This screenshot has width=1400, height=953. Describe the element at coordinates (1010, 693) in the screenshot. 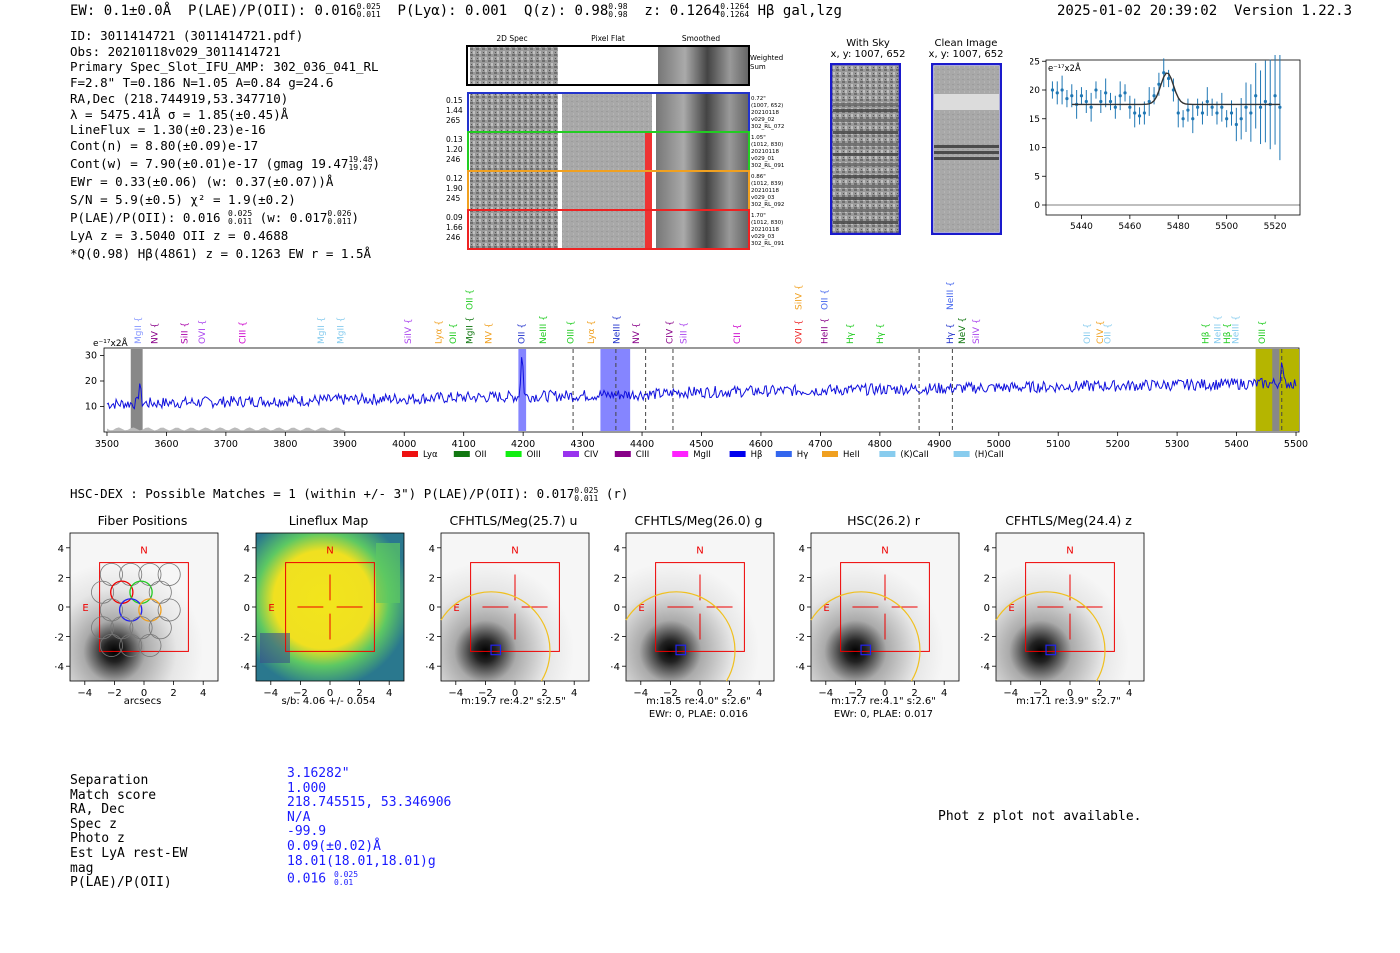

I see `panel-xtick-label: −4` at that location.